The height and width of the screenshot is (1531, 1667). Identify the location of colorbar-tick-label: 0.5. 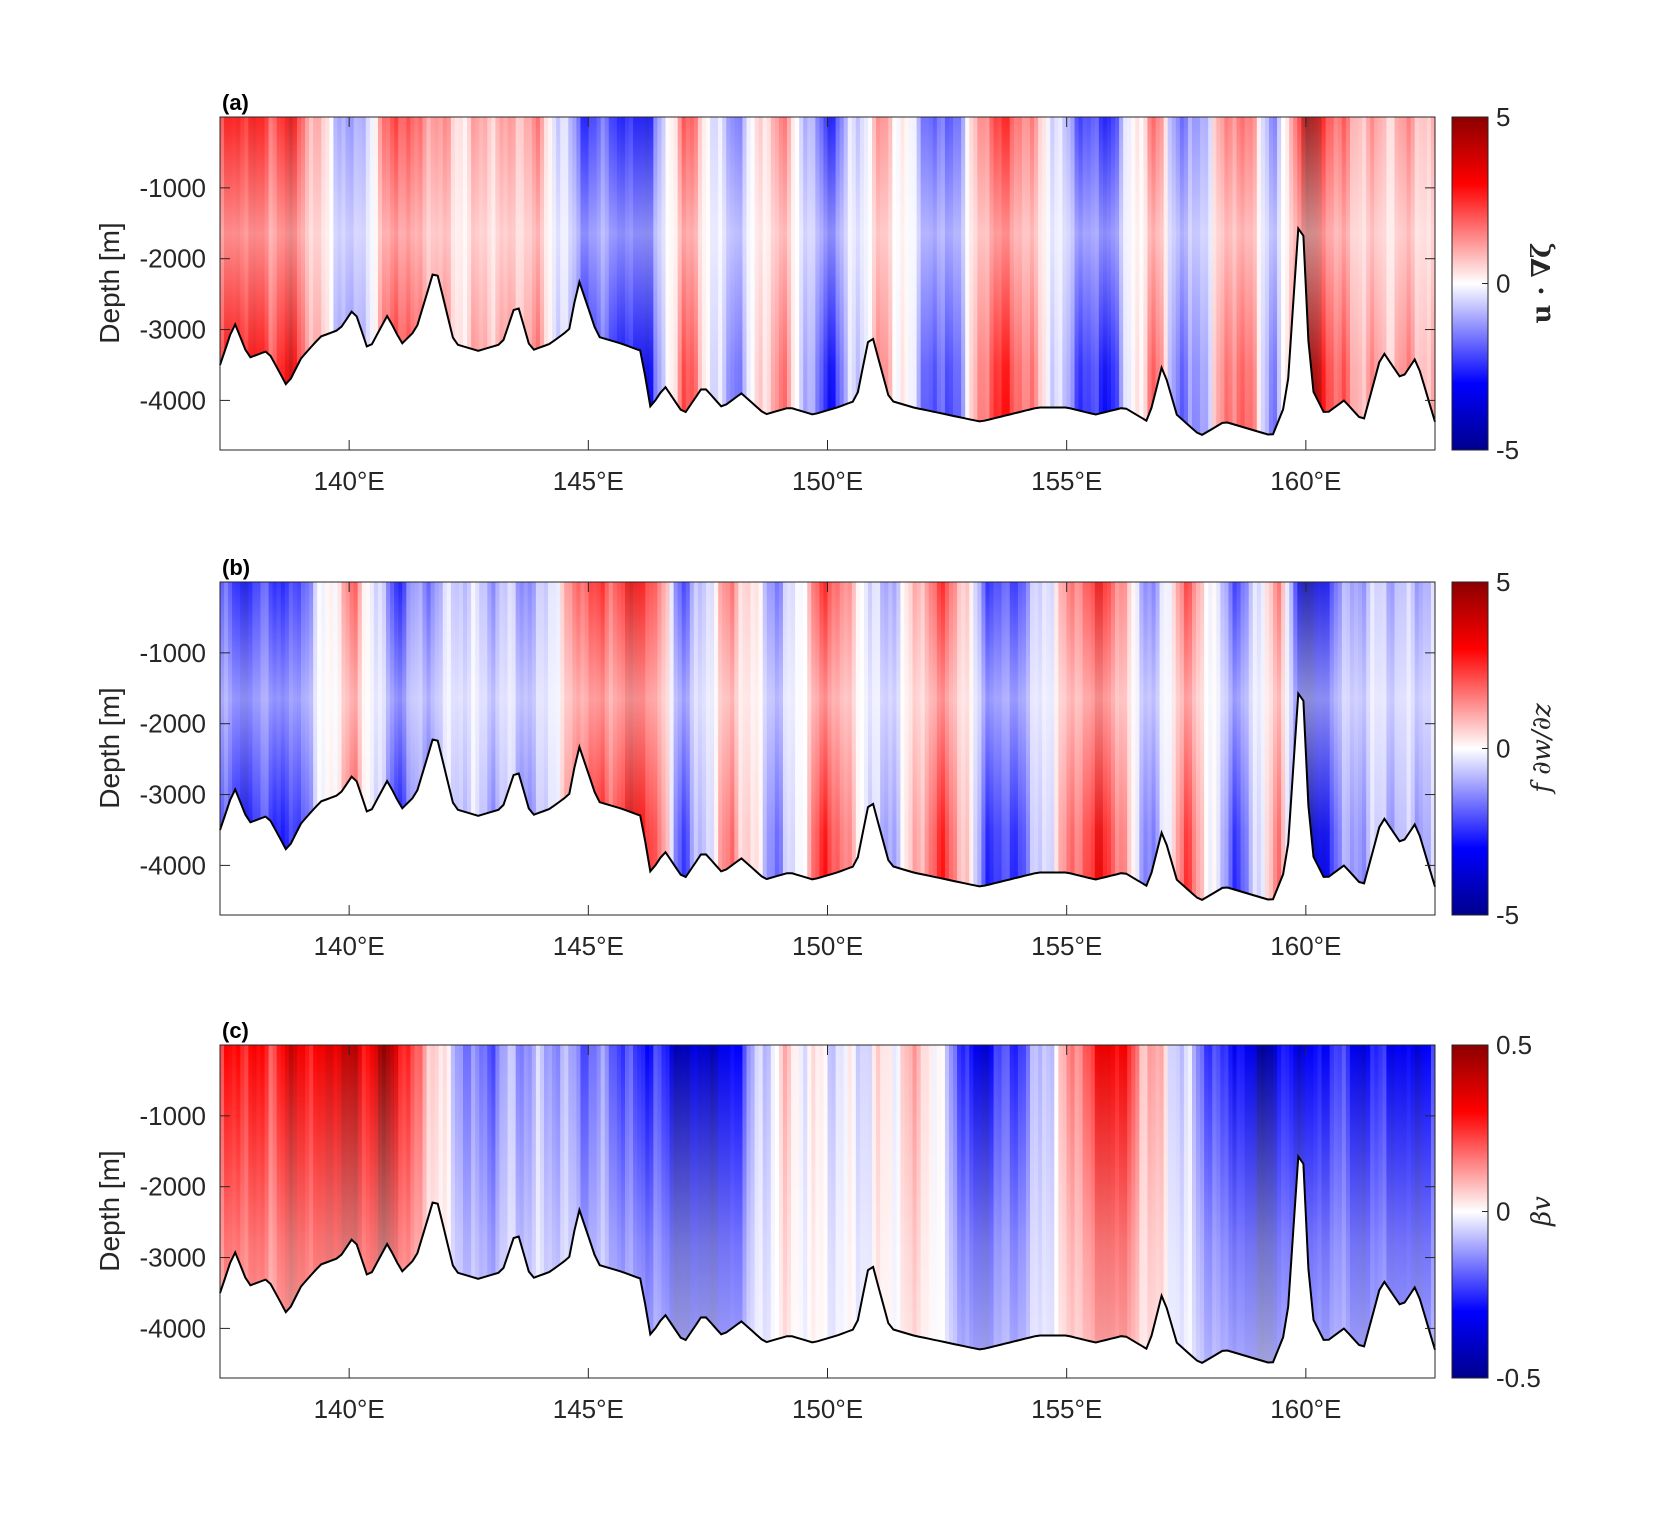
(1514, 1045).